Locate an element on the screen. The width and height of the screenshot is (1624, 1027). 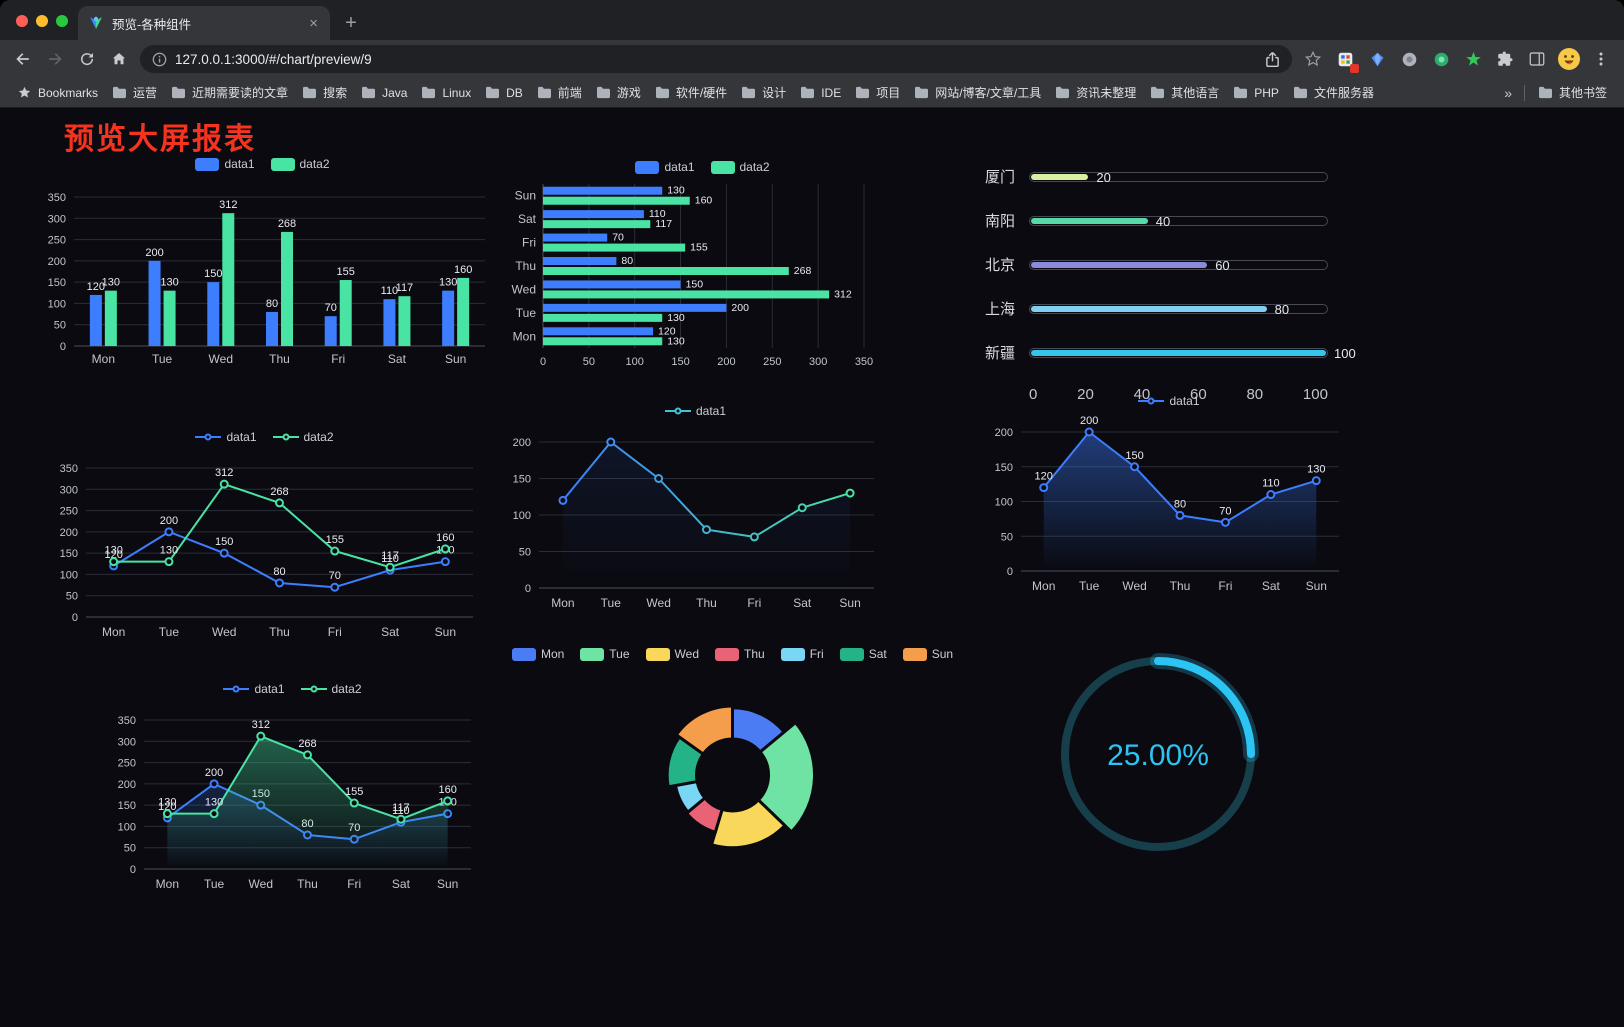
legend-item: Mon is located at coordinates (537, 654).